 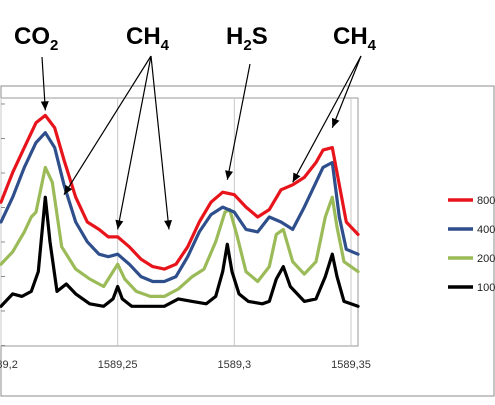 What do you see at coordinates (486, 259) in the screenshot?
I see `legend-label-200: 200` at bounding box center [486, 259].